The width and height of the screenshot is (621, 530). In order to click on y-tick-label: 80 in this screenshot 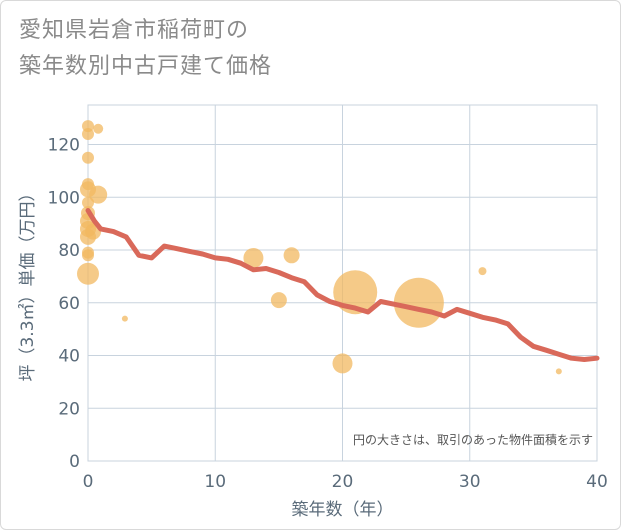, I will do `click(69, 251)`.